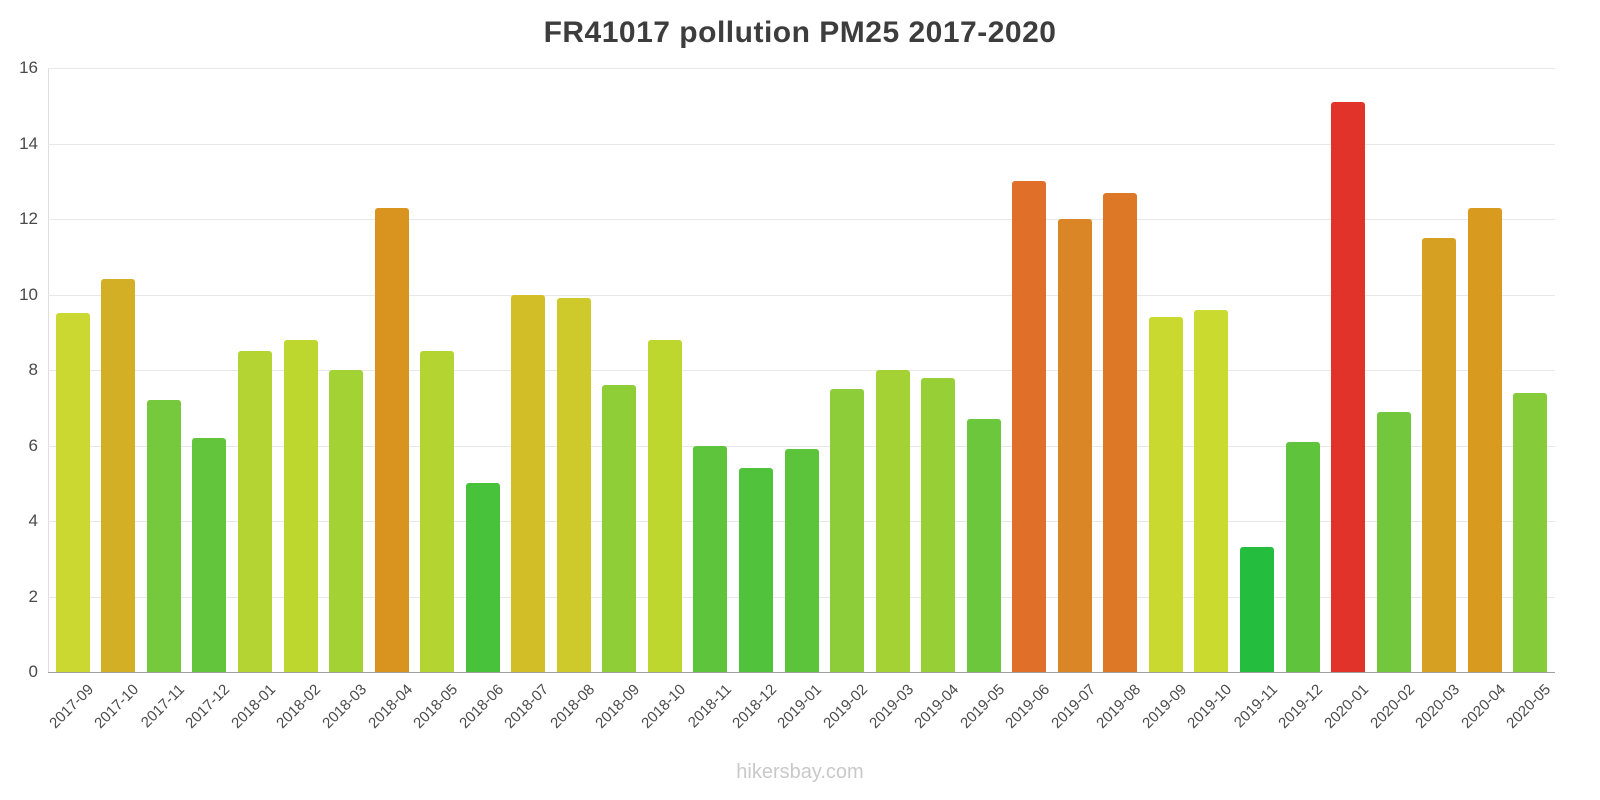 The image size is (1600, 800). Describe the element at coordinates (709, 399) in the screenshot. I see `bar-slot: 2018-11` at that location.